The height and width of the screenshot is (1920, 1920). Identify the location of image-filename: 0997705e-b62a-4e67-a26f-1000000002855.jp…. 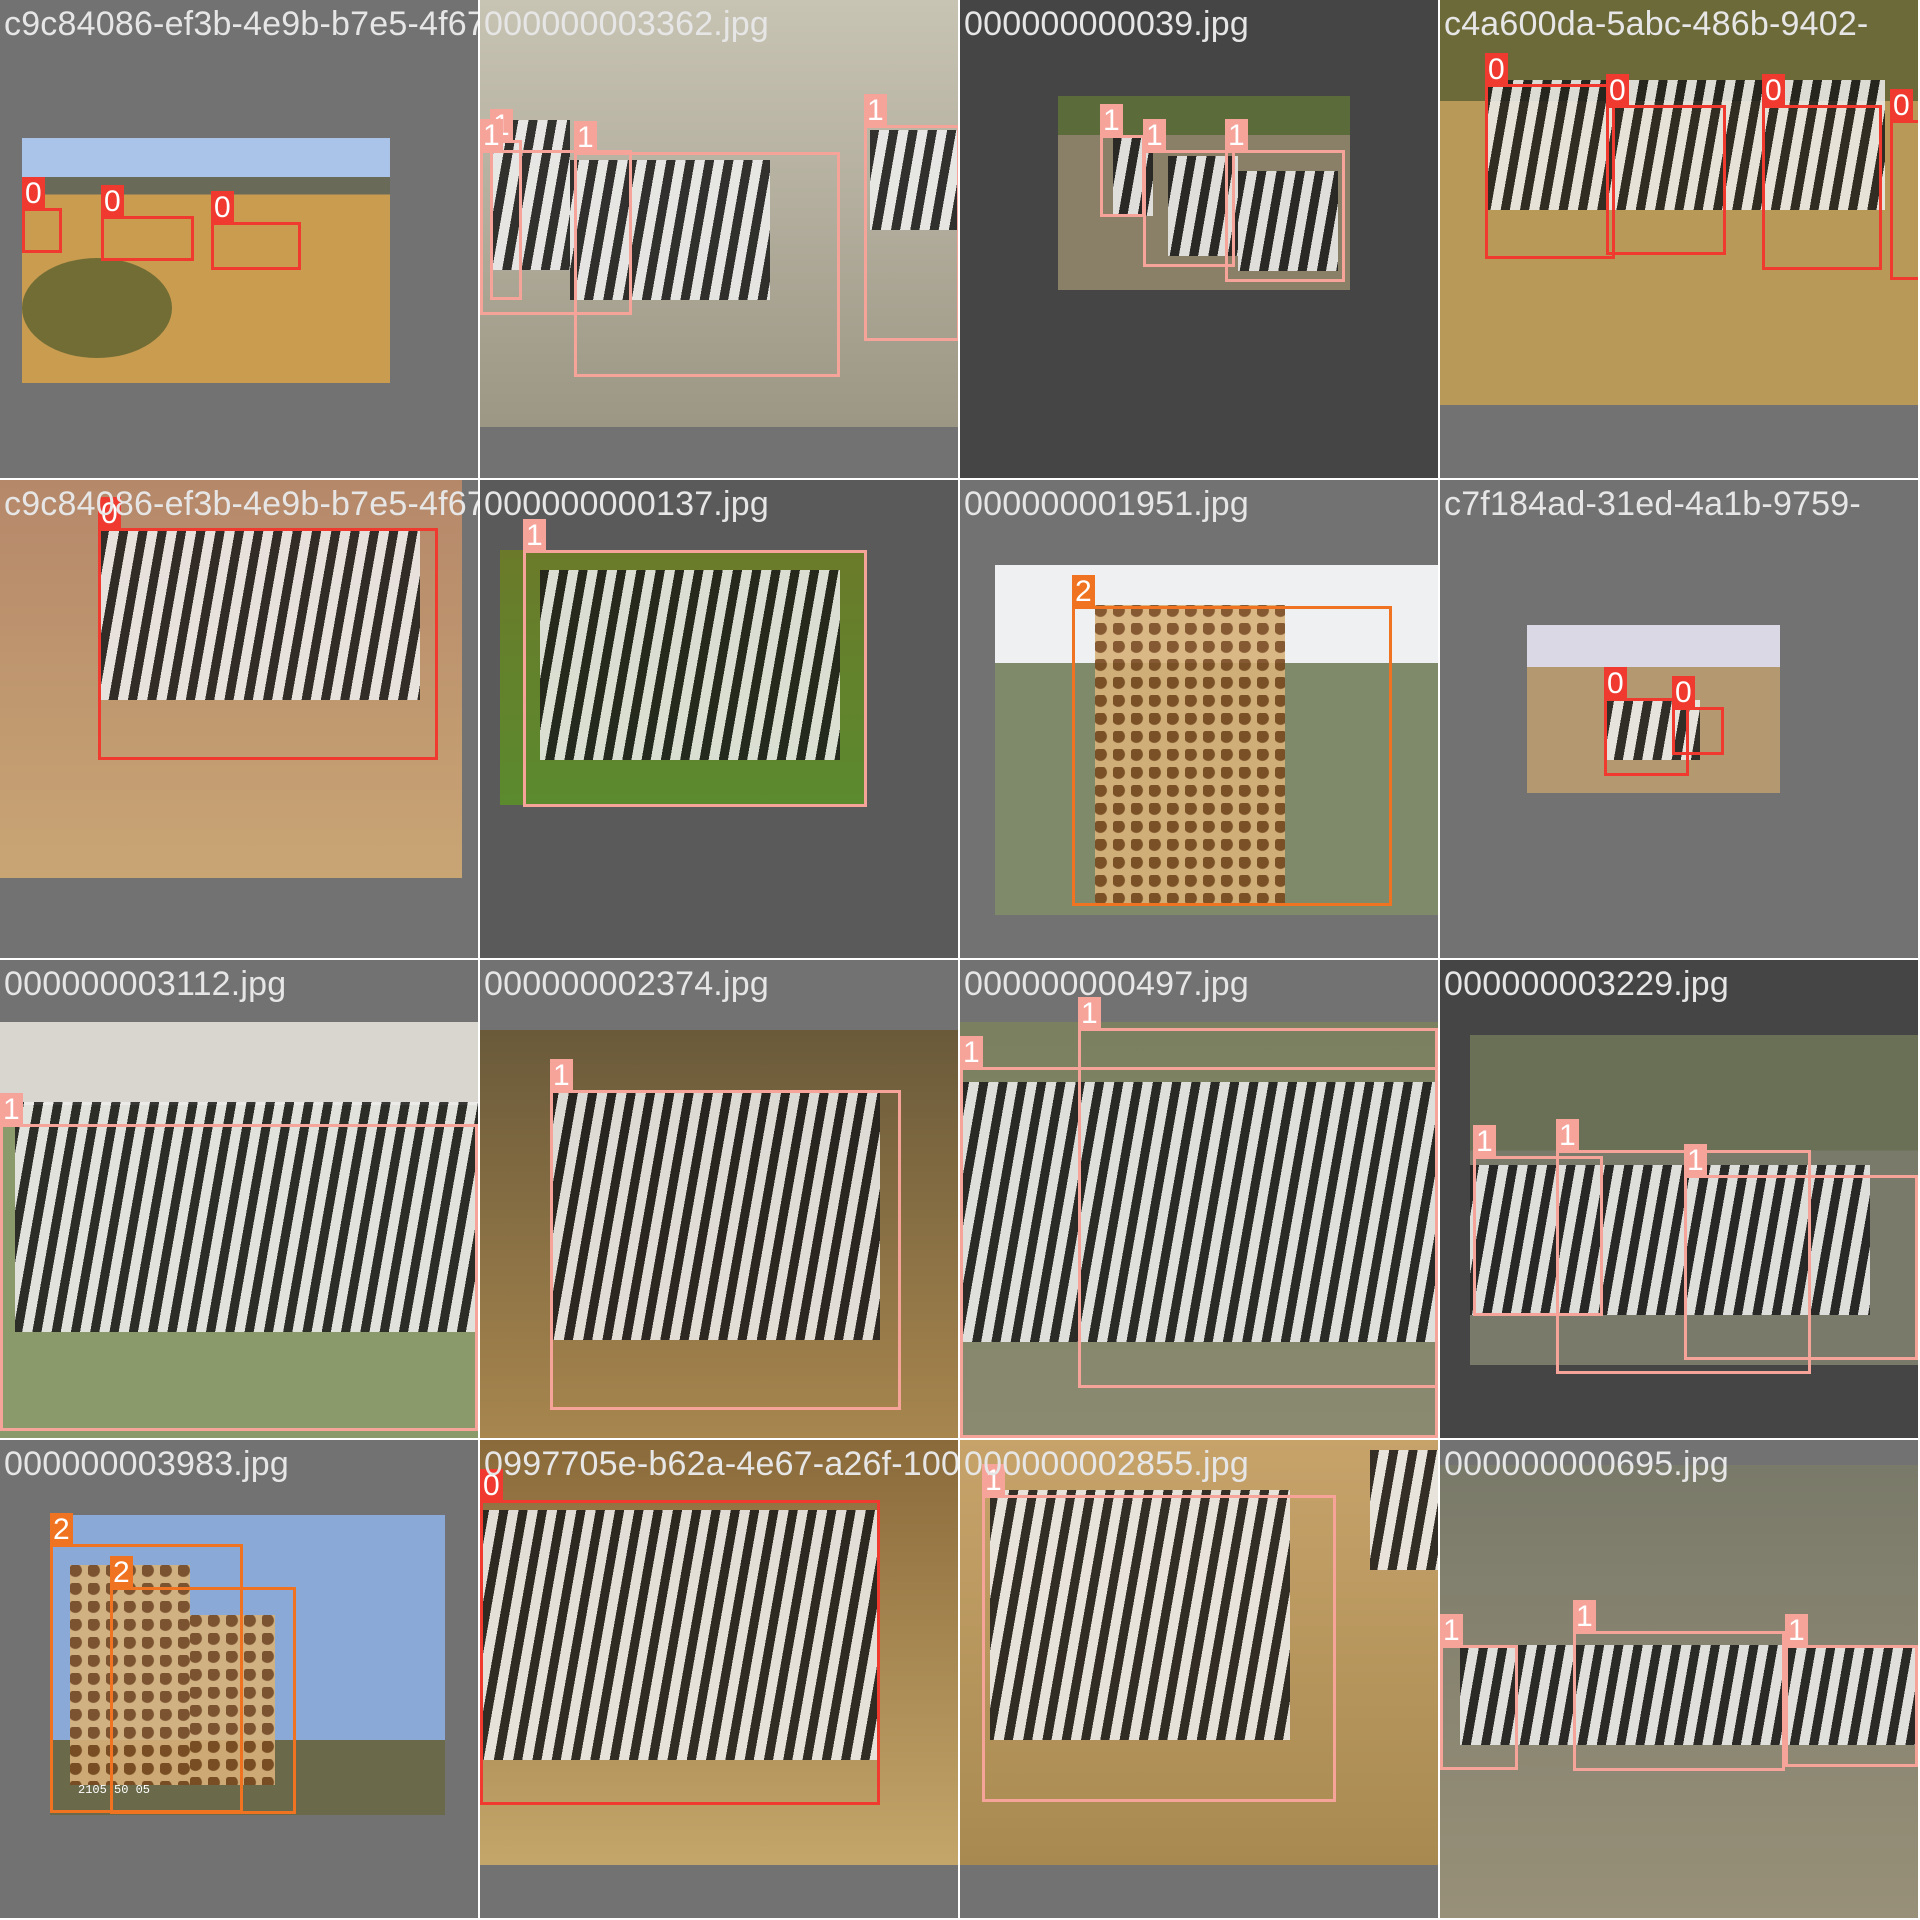
(721, 1464).